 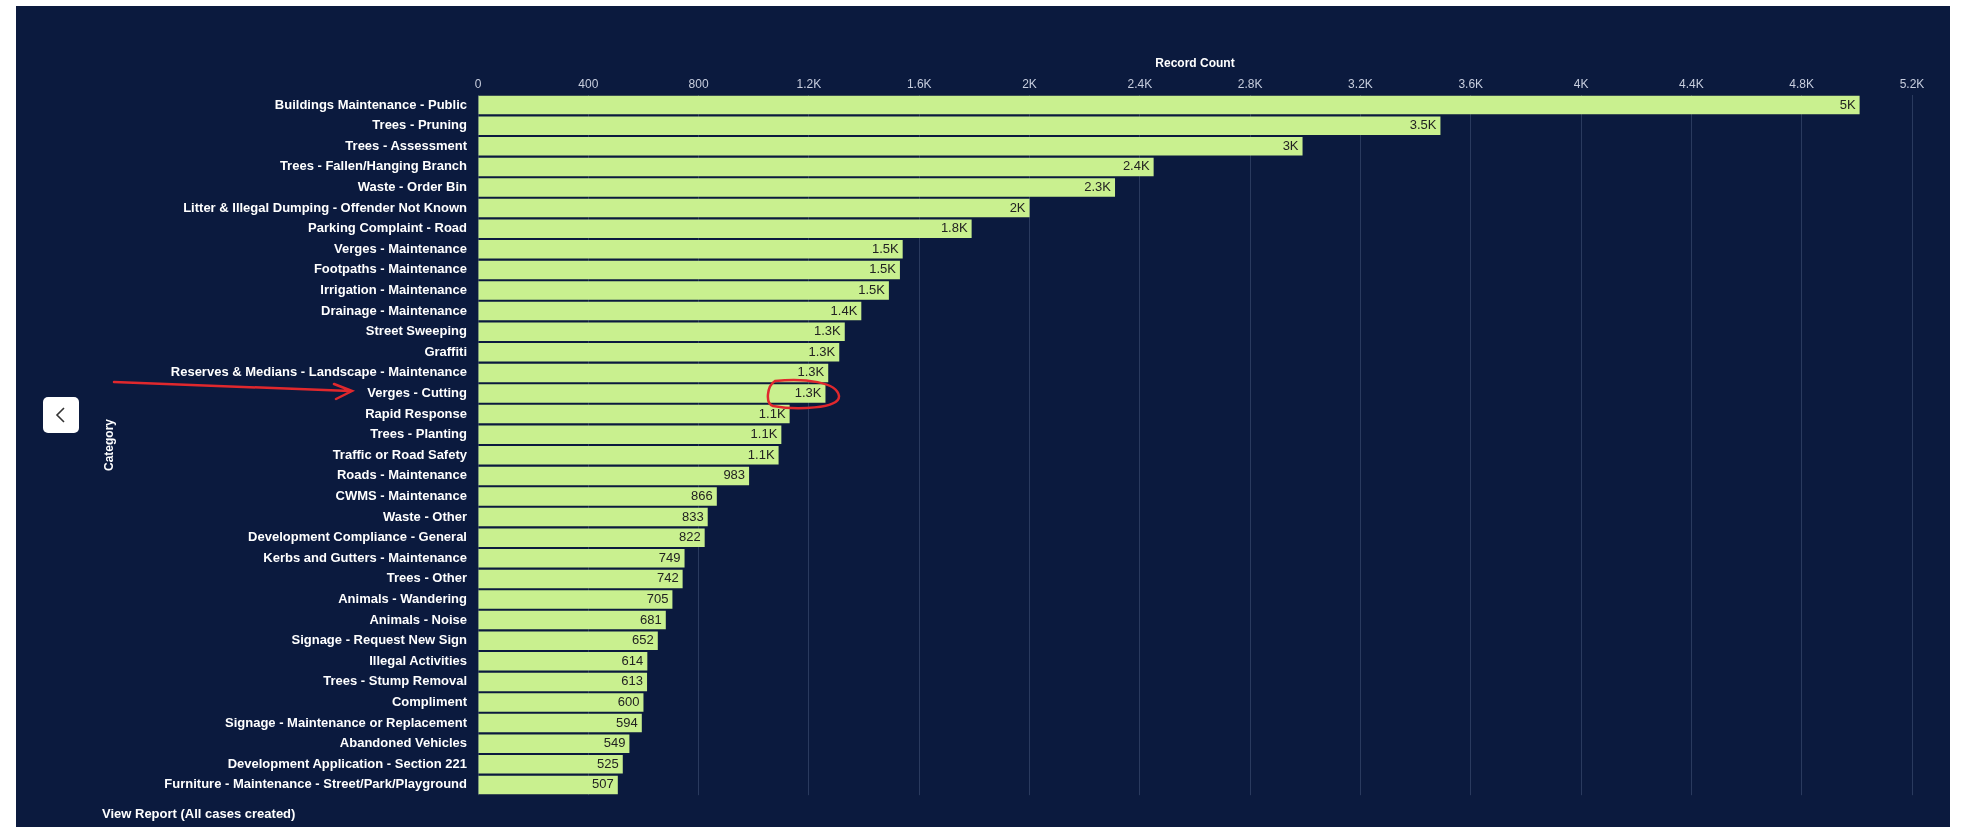 What do you see at coordinates (406, 145) in the screenshot?
I see `y-tick-label: Trees - Assessment` at bounding box center [406, 145].